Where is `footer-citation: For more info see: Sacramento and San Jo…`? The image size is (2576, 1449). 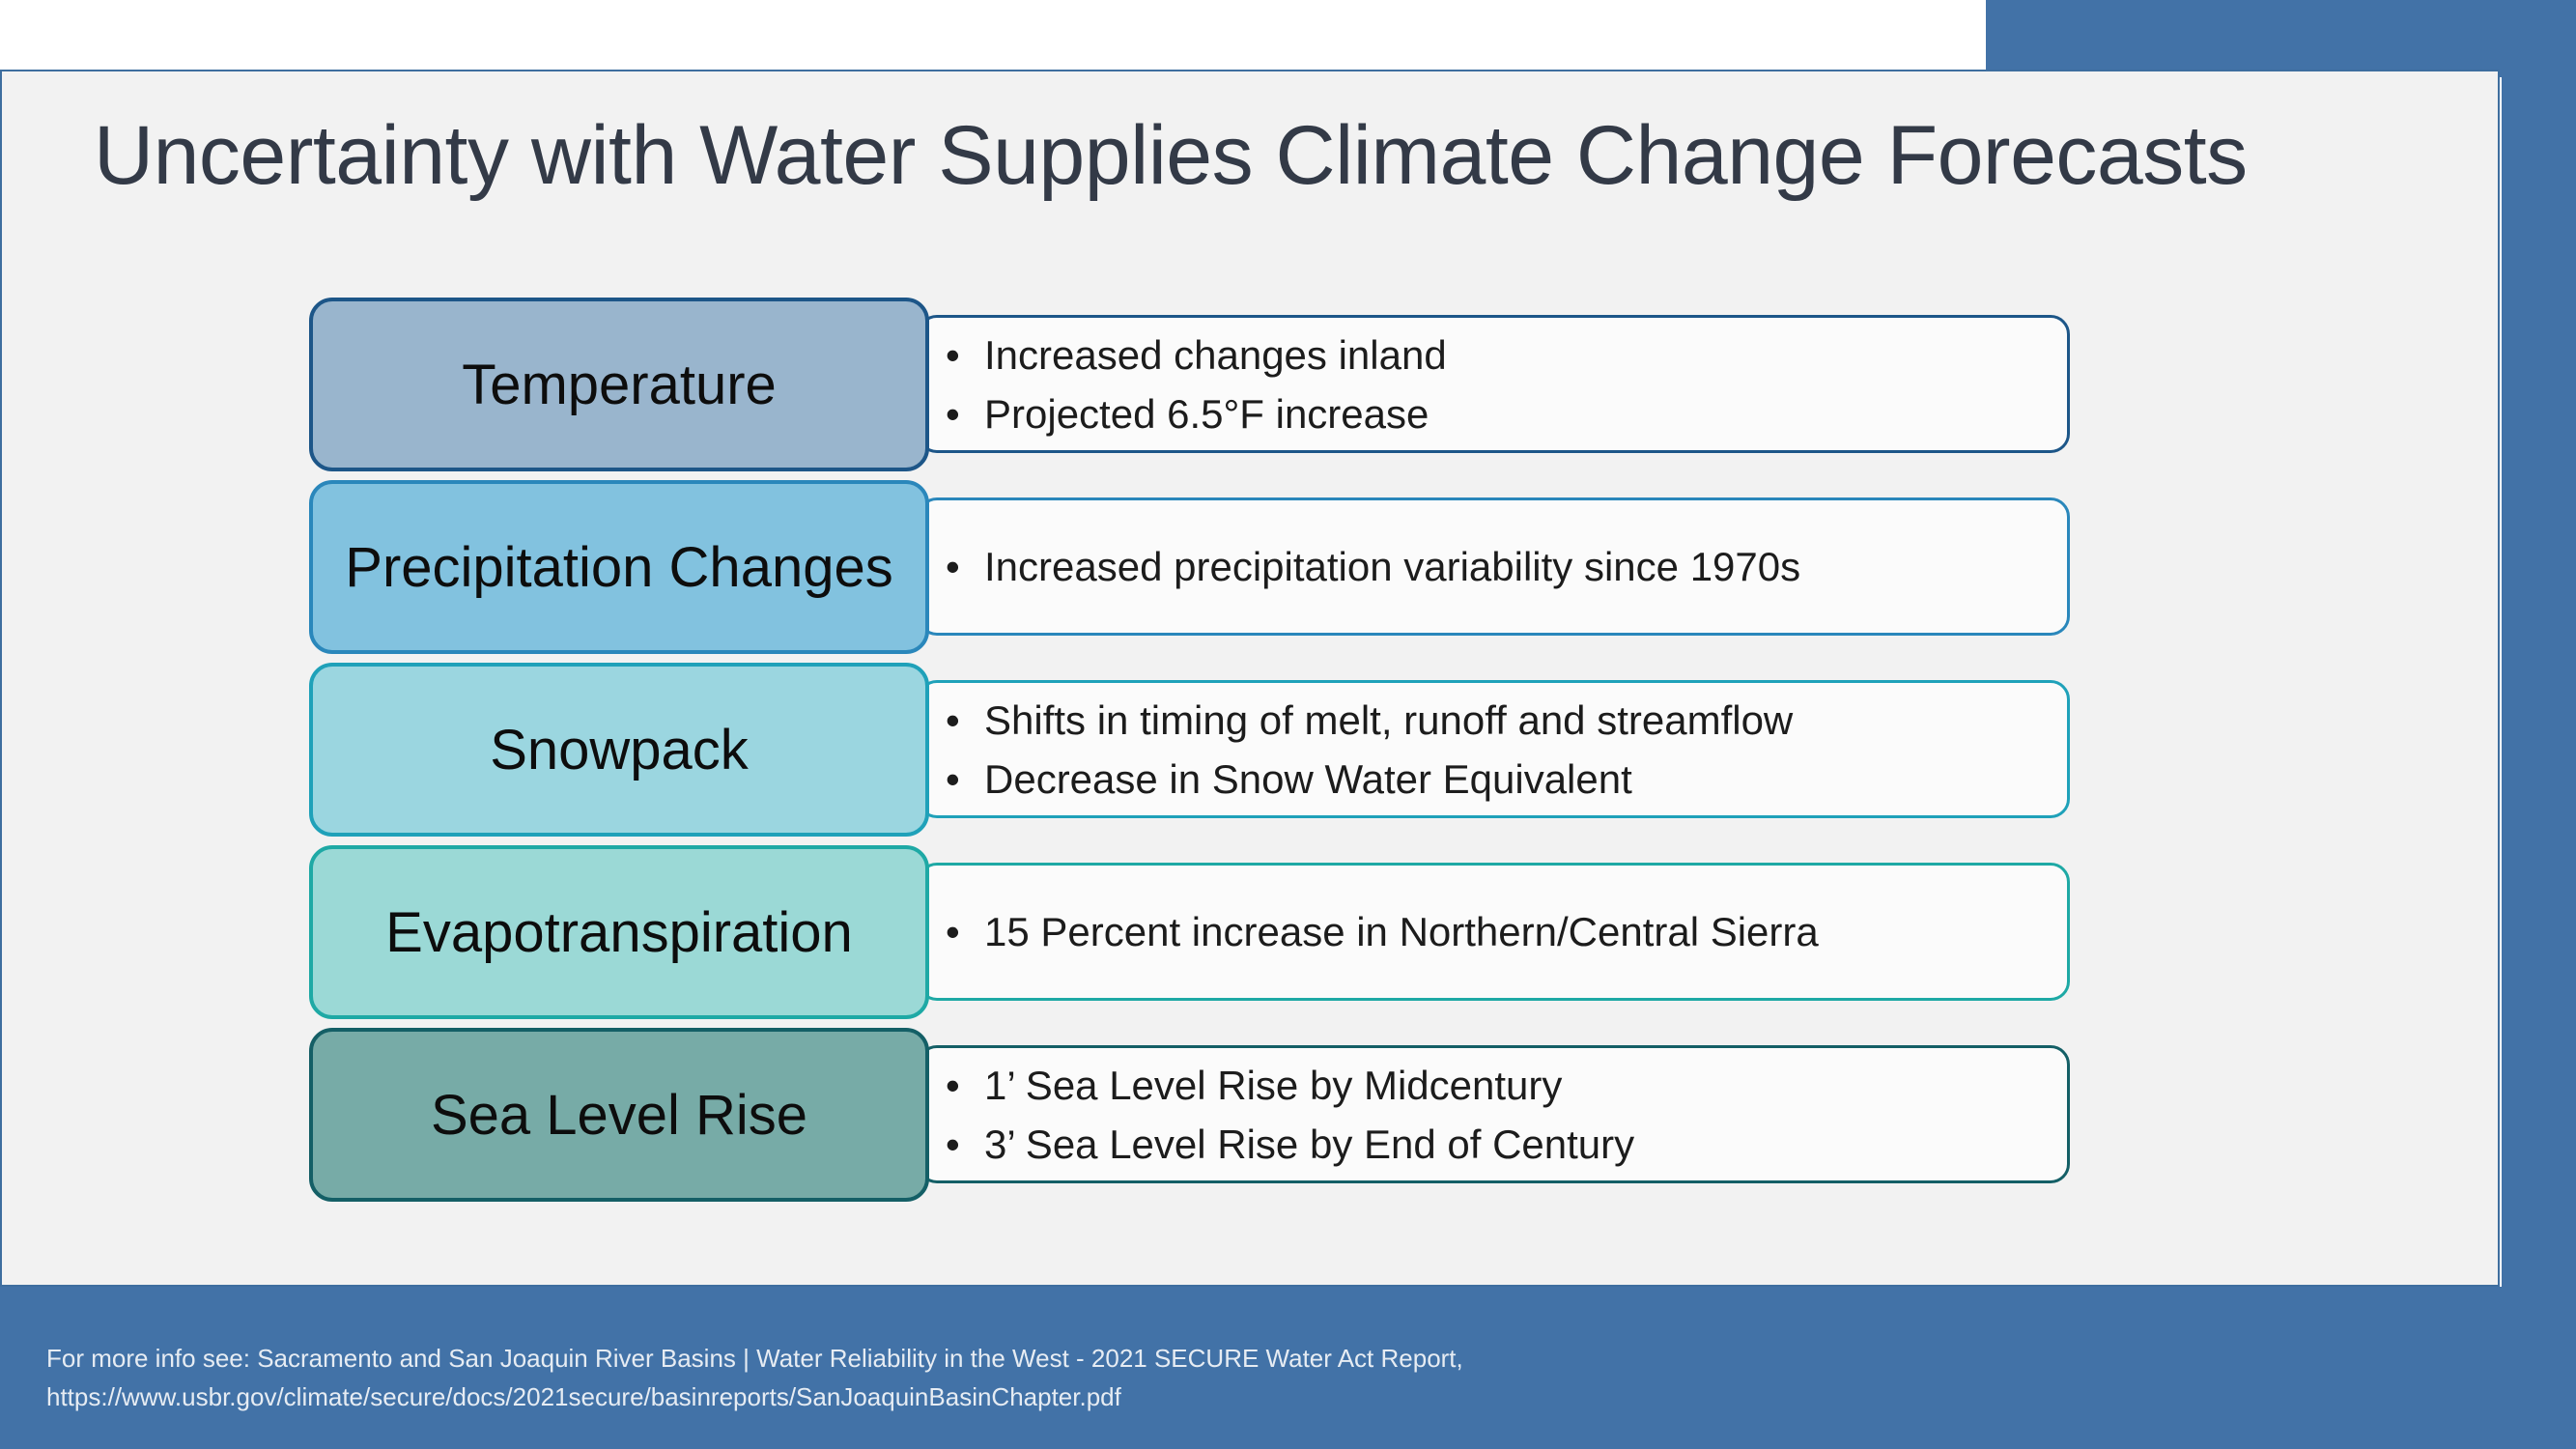 footer-citation: For more info see: Sacramento and San Jo… is located at coordinates (754, 1377).